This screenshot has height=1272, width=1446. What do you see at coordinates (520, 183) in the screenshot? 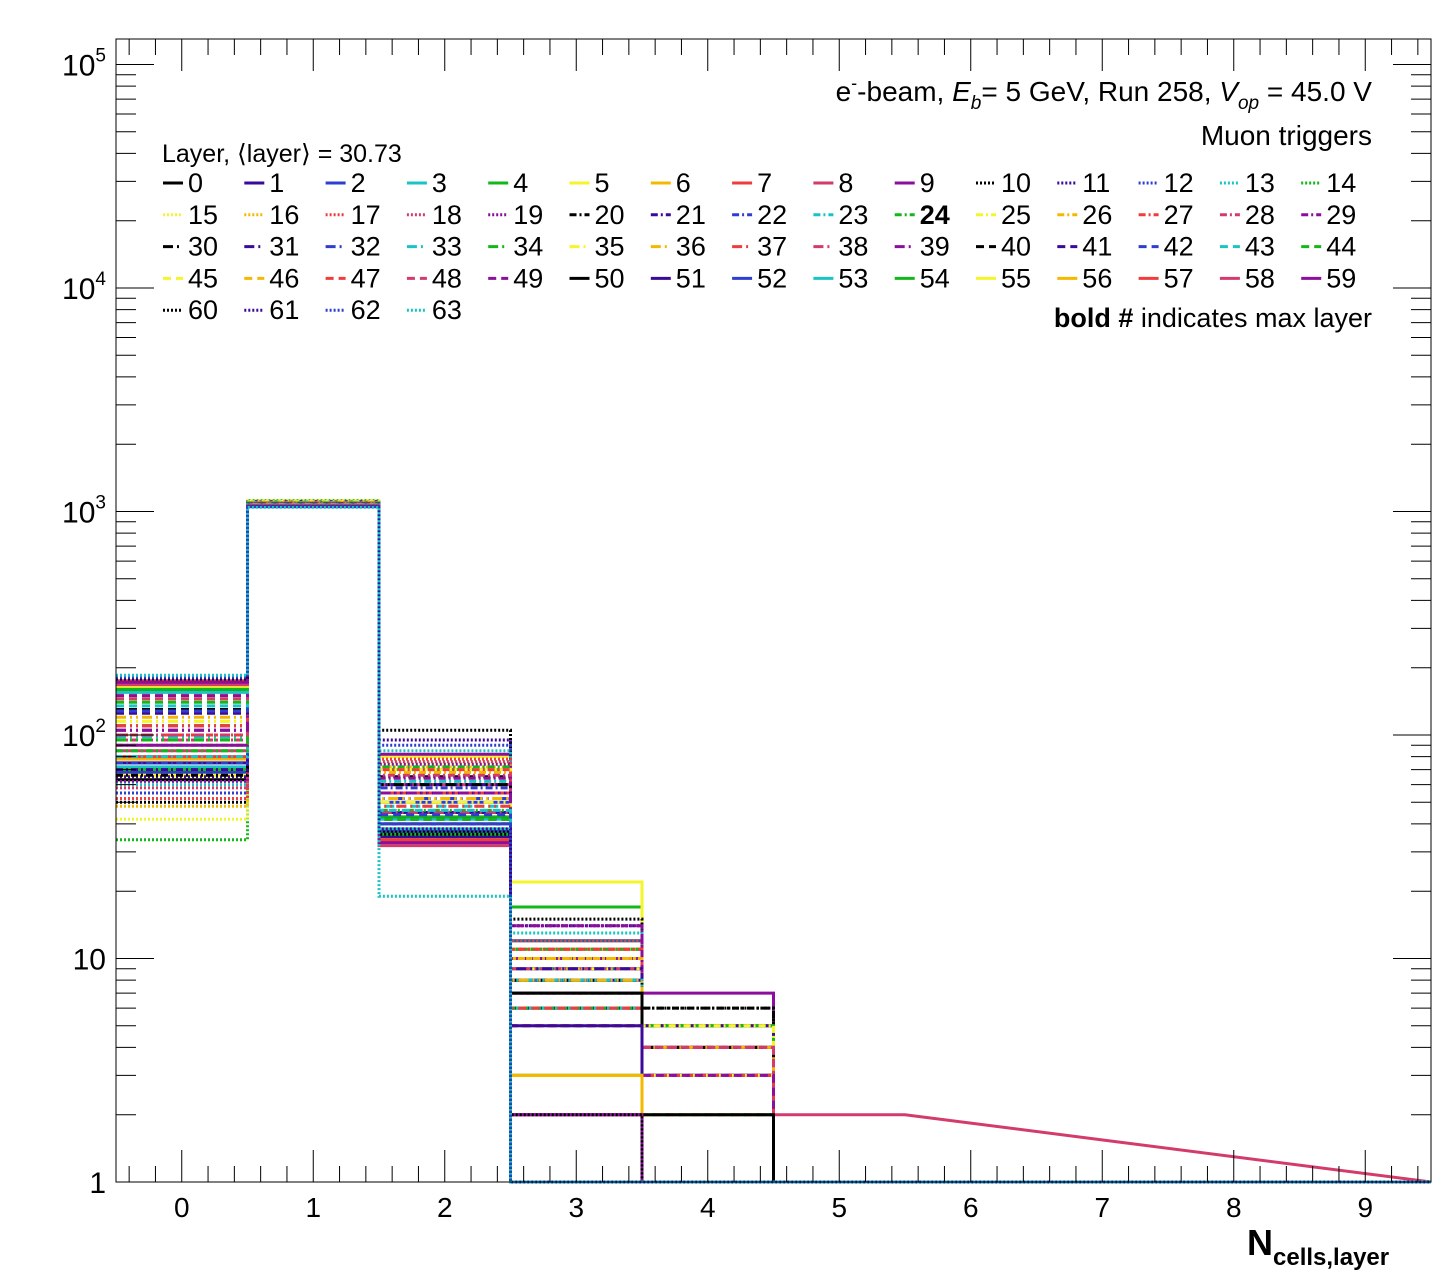
I see `legend-entry-4: 4` at bounding box center [520, 183].